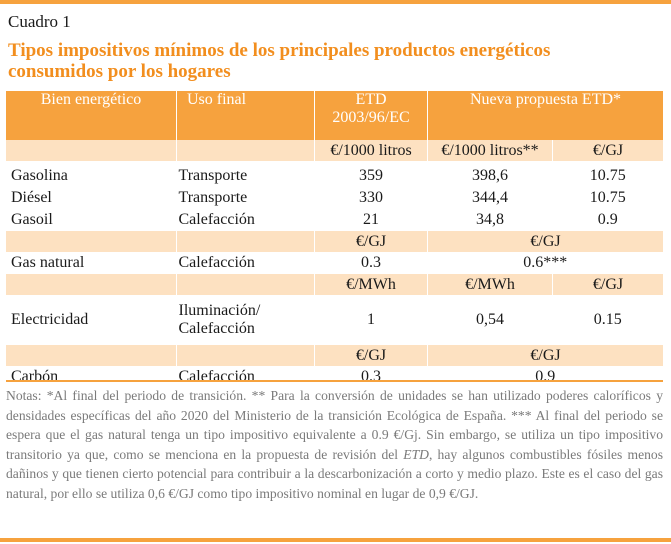 Image resolution: width=671 pixels, height=544 pixels. What do you see at coordinates (607, 319) in the screenshot?
I see `cell-nueva-gj: 0.15` at bounding box center [607, 319].